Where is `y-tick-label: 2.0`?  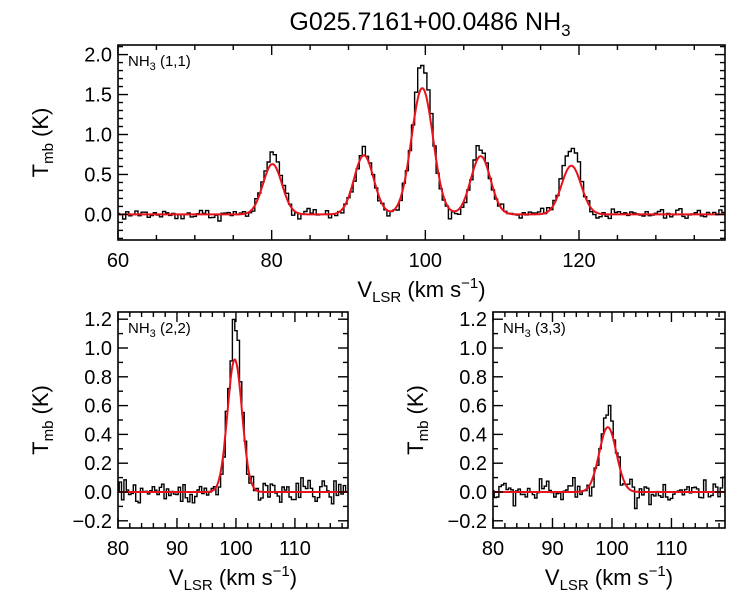 y-tick-label: 2.0 is located at coordinates (98, 56).